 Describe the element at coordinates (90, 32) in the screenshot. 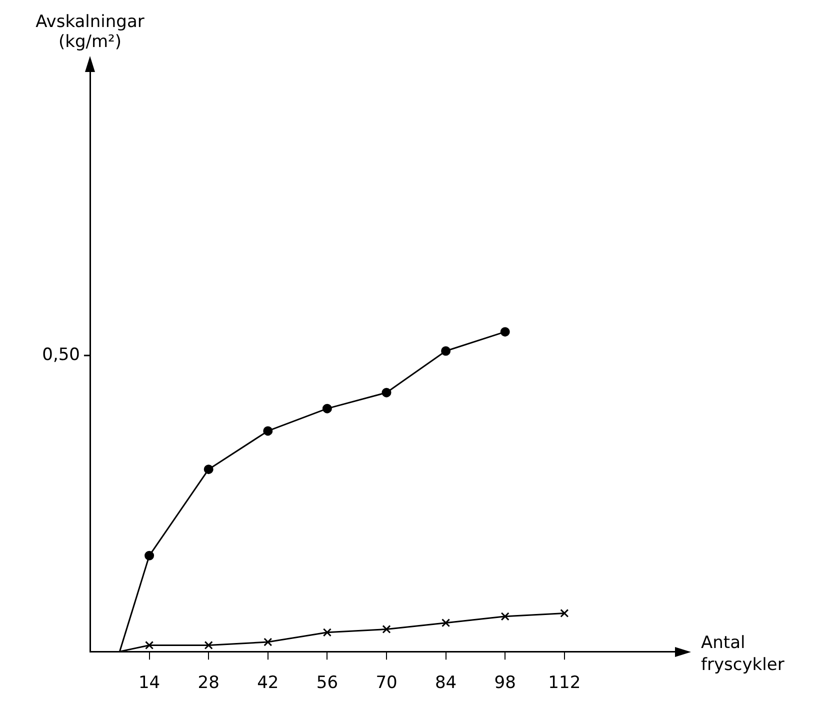

I see `text: Avskalningar (kg/m²)` at that location.